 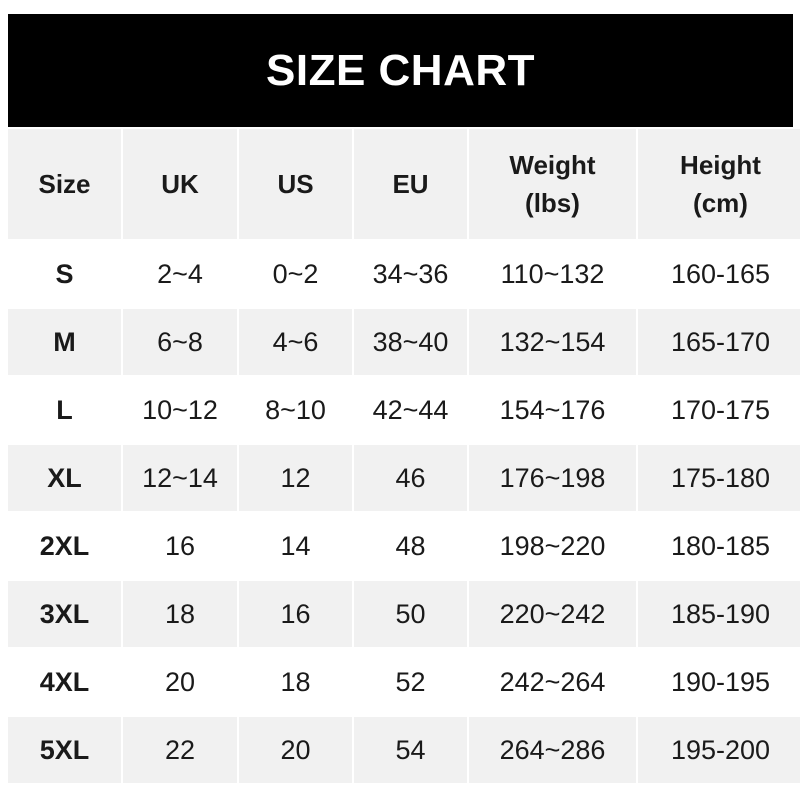 I want to click on table-row: M 6~8 4~6 38~40 132~154 165-170, so click(x=404, y=342).